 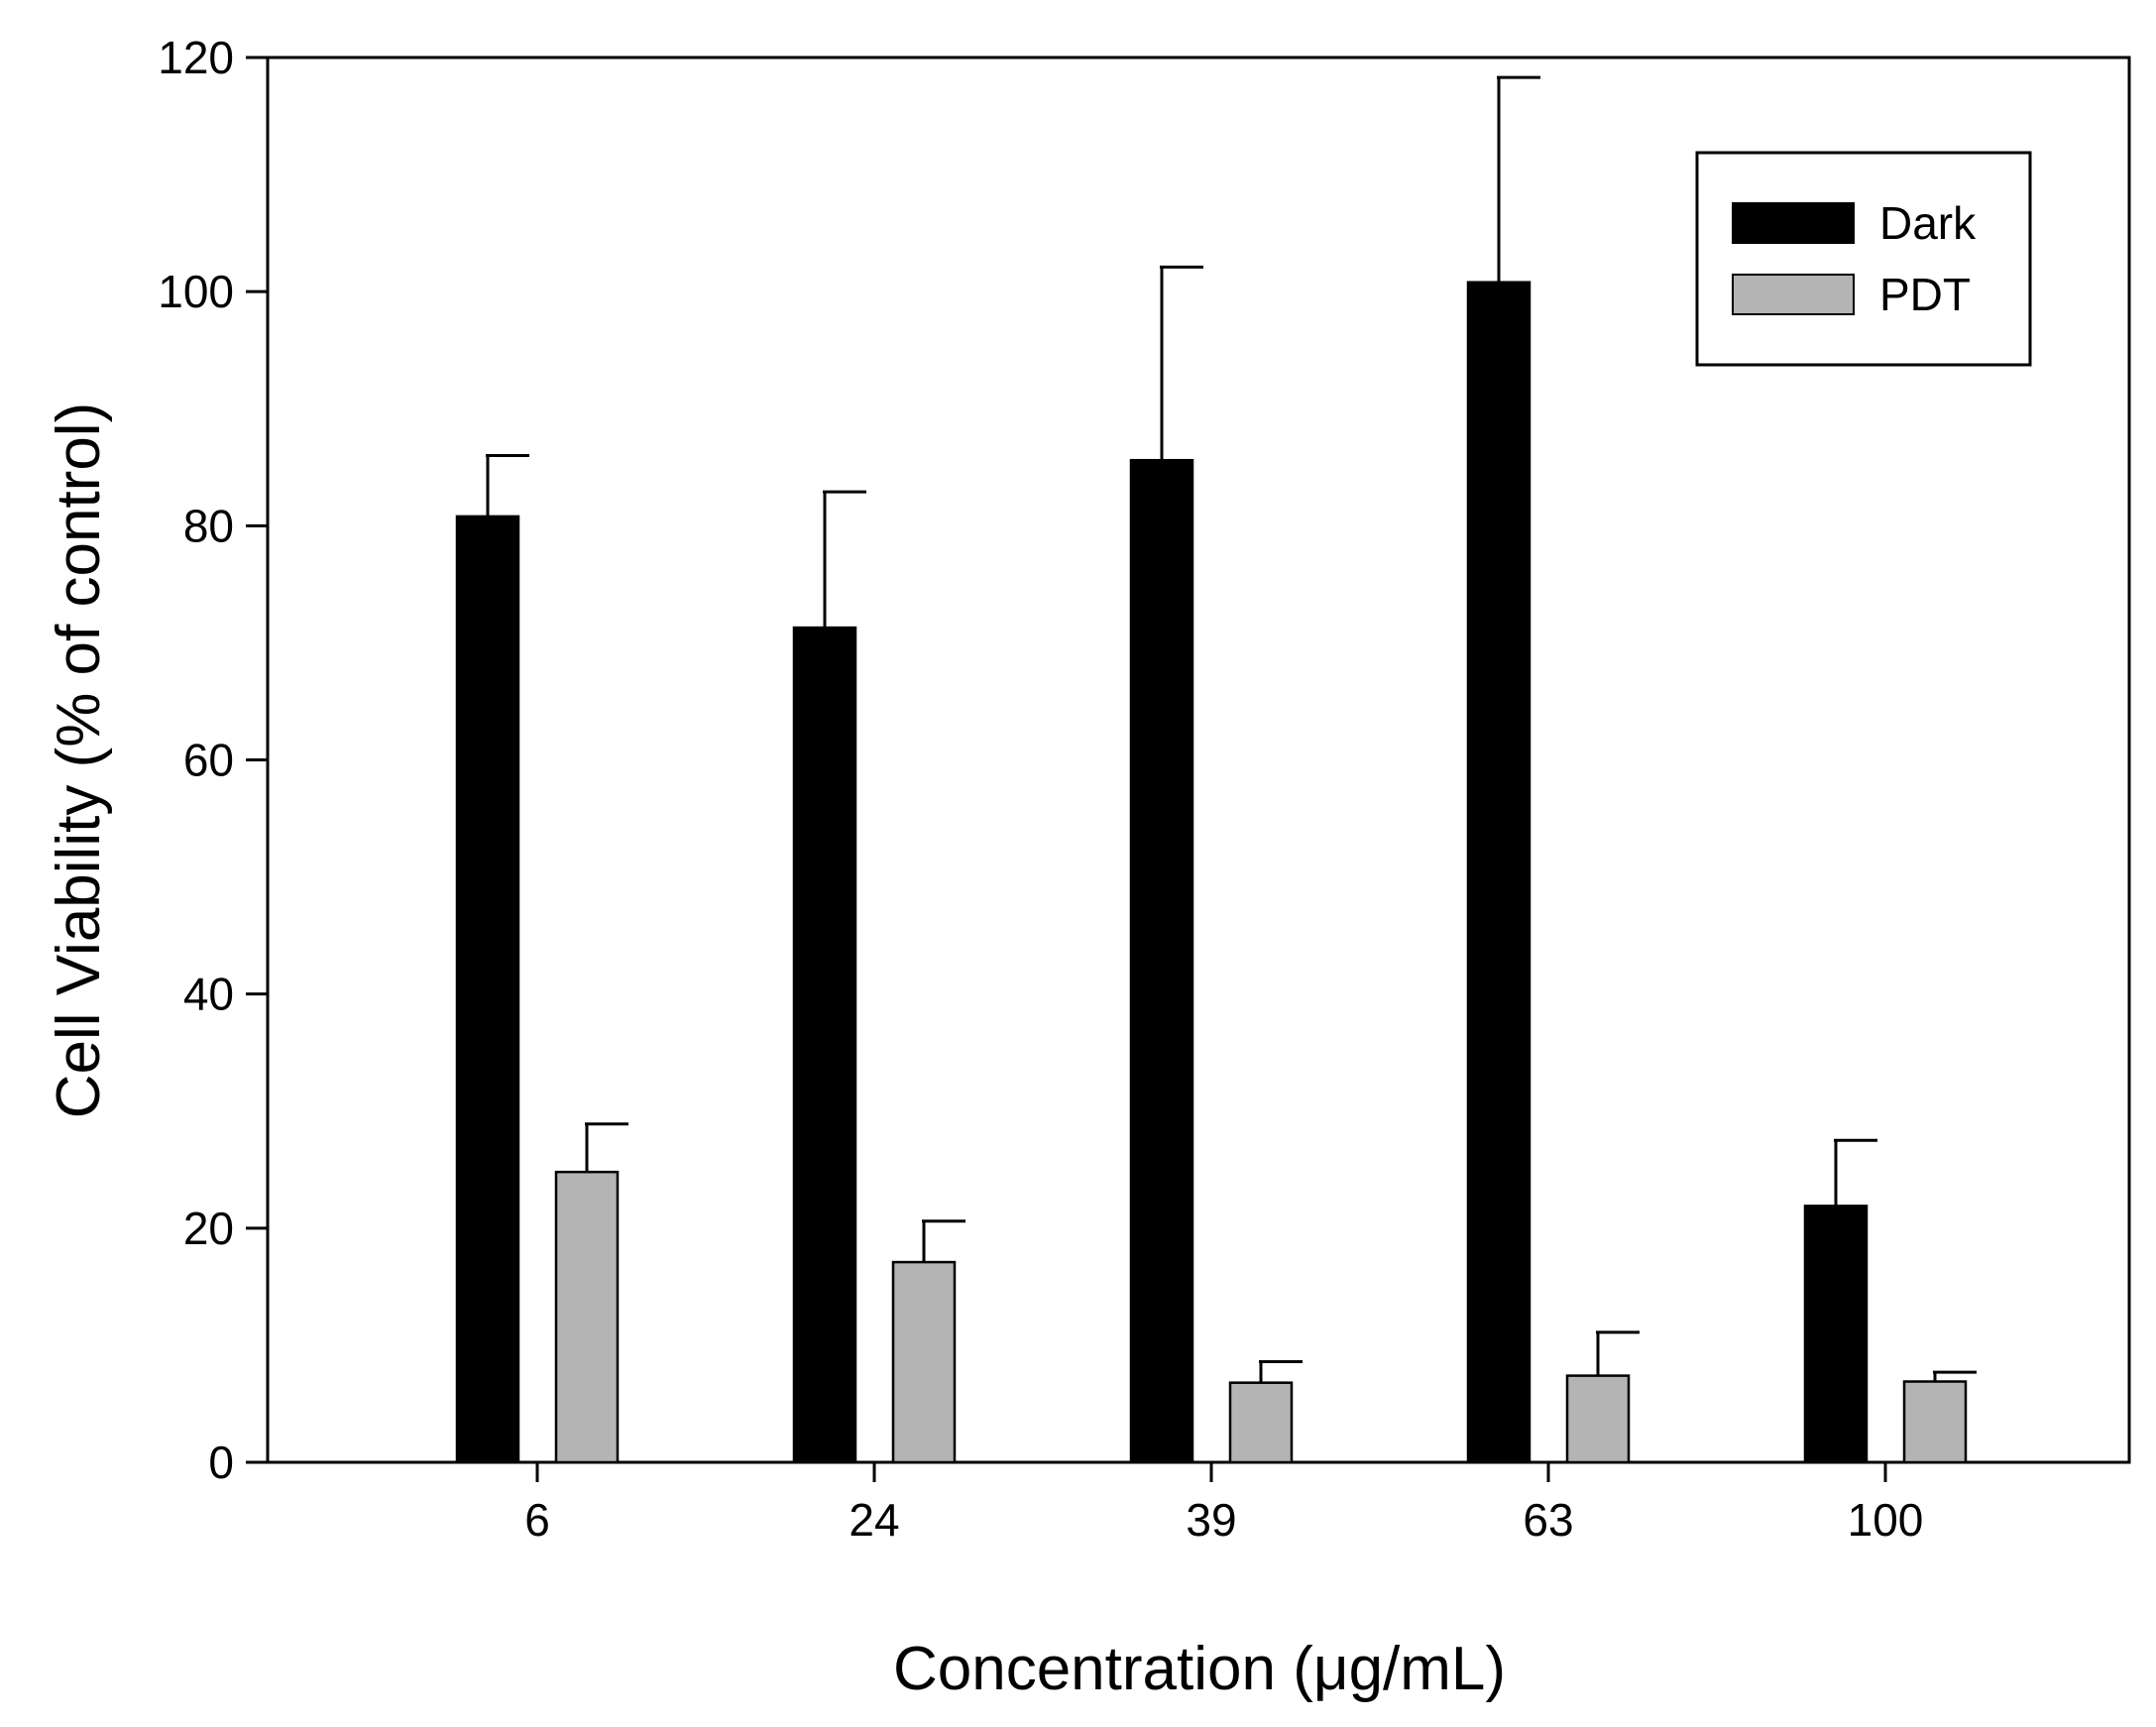 What do you see at coordinates (1928, 223) in the screenshot?
I see `legend-label-dark: Dark` at bounding box center [1928, 223].